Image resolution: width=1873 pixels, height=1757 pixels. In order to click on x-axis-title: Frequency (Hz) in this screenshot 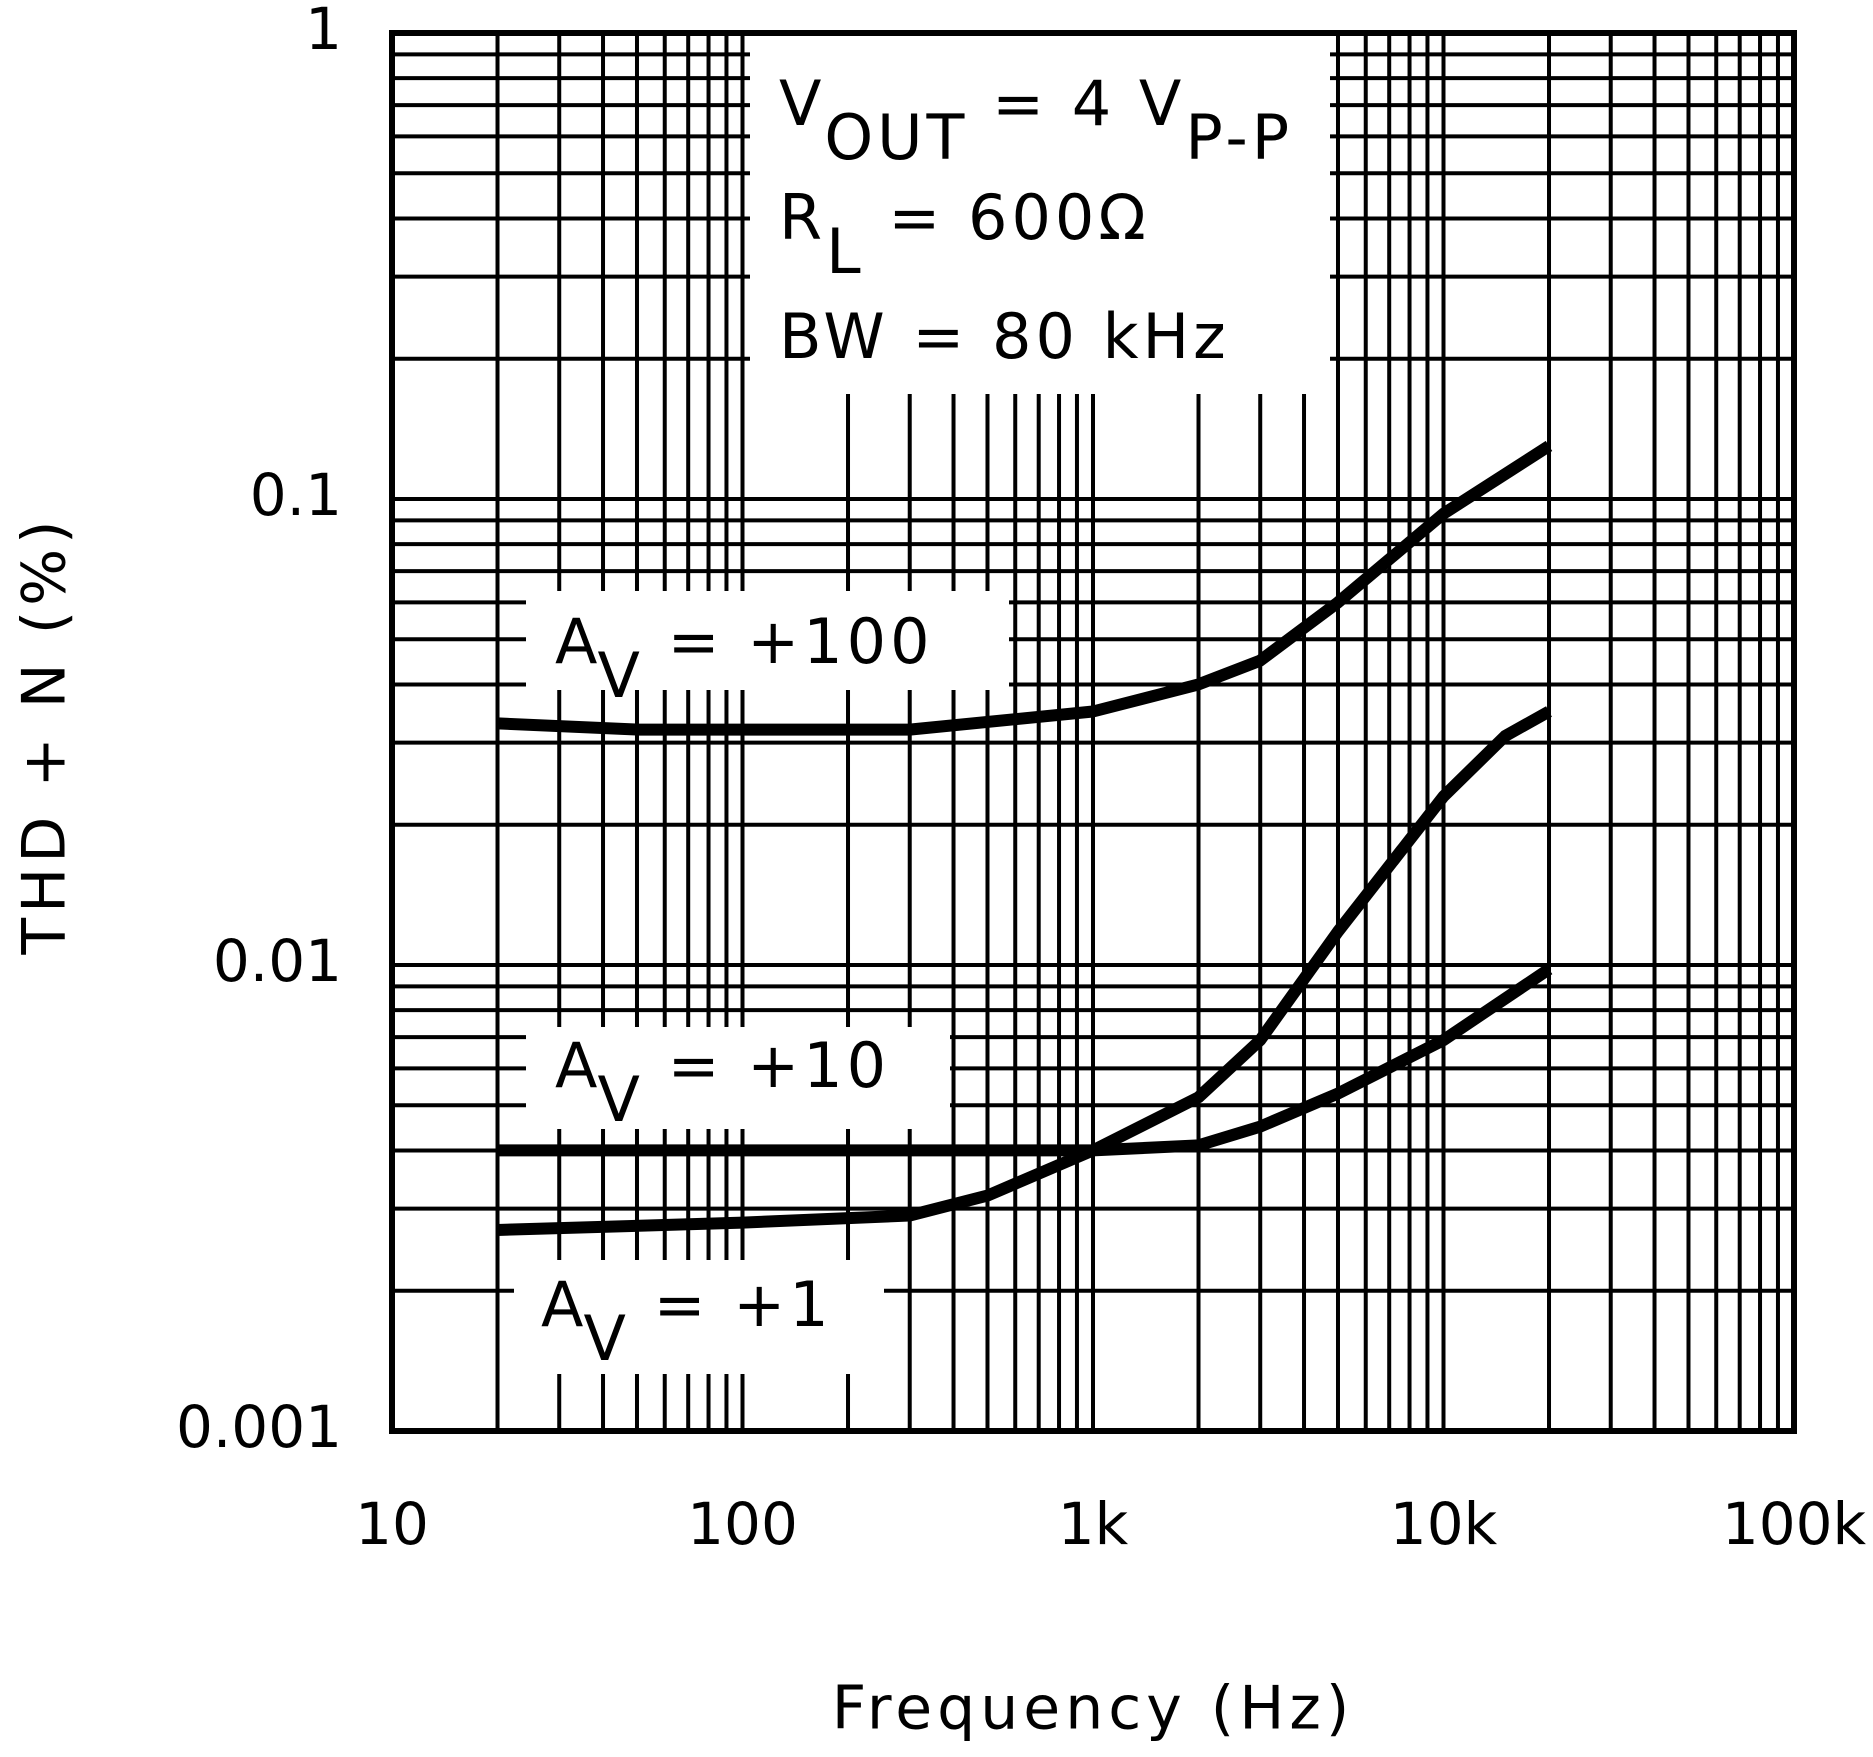, I will do `click(1093, 1709)`.